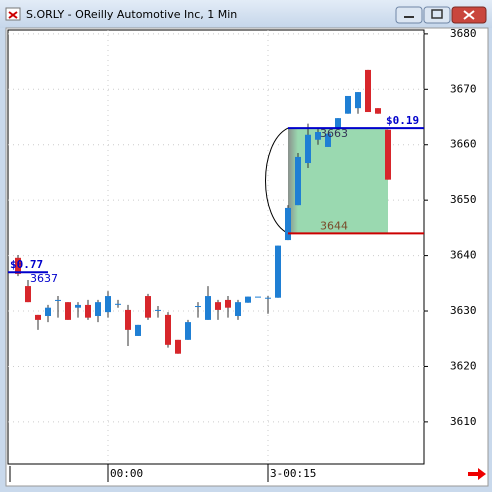  What do you see at coordinates (469, 15) in the screenshot?
I see `close-icon` at bounding box center [469, 15].